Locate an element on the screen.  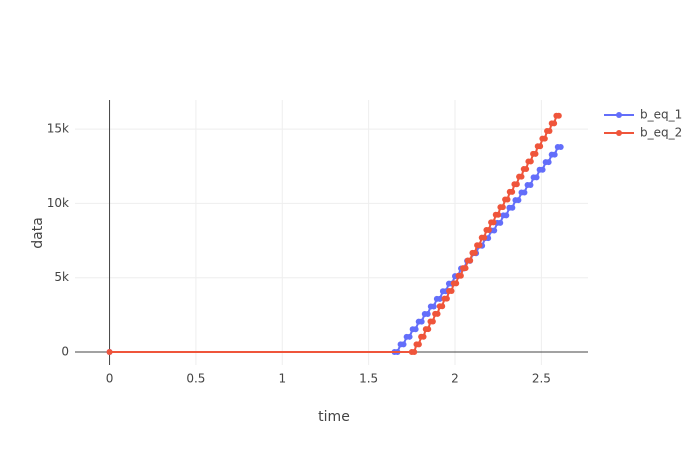
legend-item: b_eq_1 is located at coordinates (643, 115).